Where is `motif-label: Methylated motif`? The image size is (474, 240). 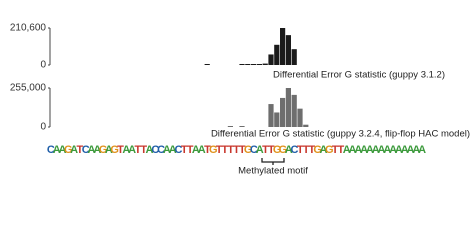
motif-label: Methylated motif is located at coordinates (273, 171).